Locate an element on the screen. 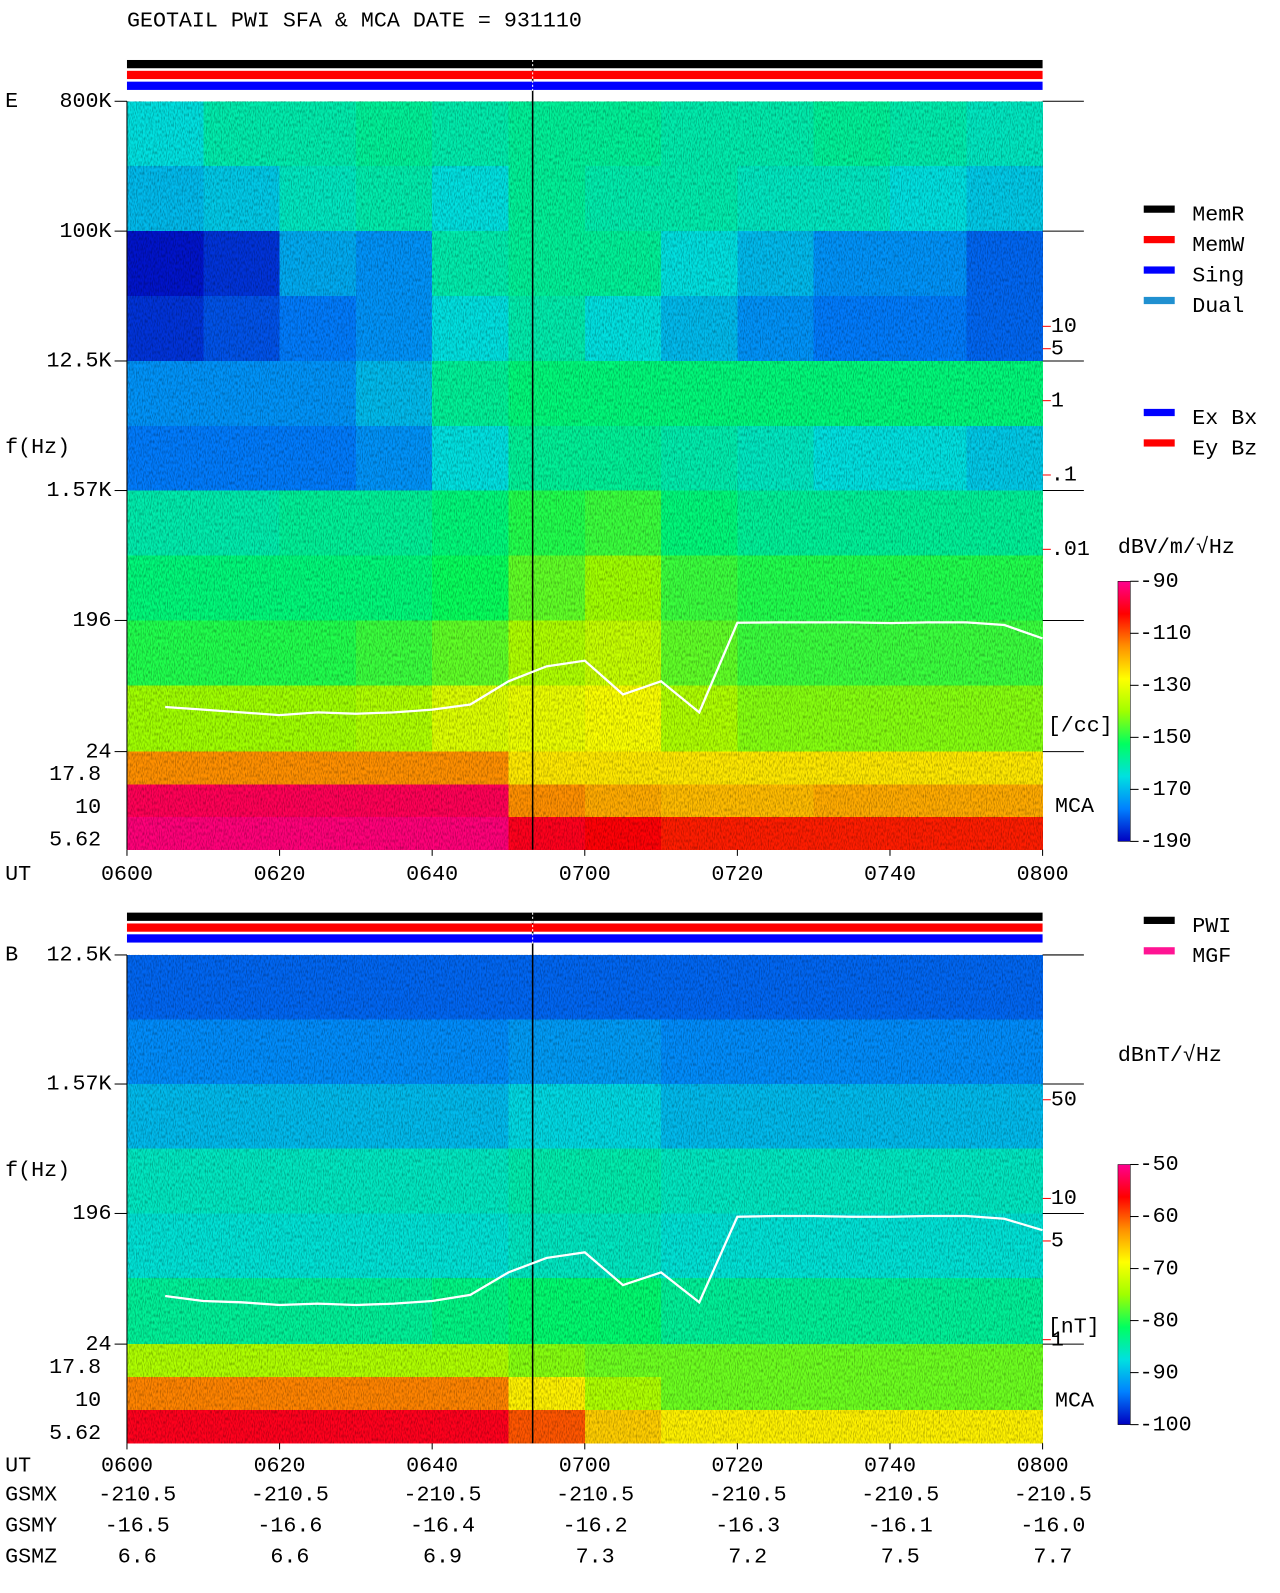  orbit-value: 6.6 is located at coordinates (289, 1556).